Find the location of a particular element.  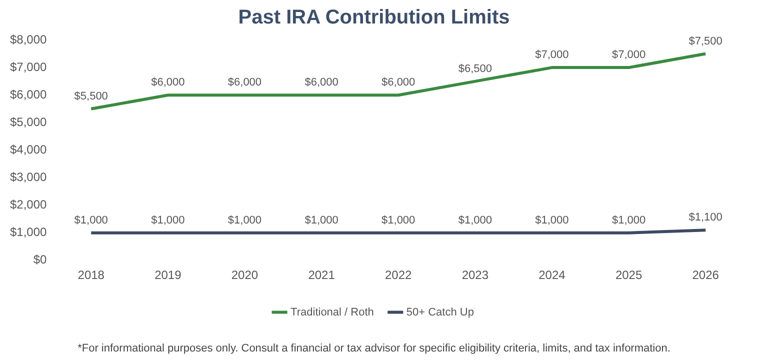

y-tick-label: $4,000 is located at coordinates (29, 149).